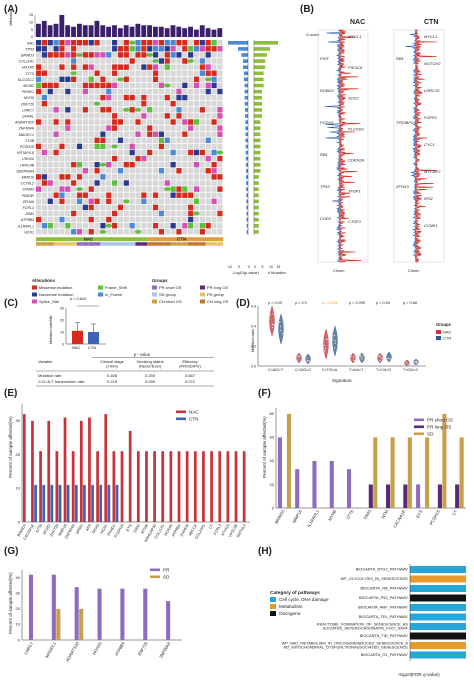 This screenshot has height=680, width=474. I want to click on pvalue-bar, so click(247, 201).